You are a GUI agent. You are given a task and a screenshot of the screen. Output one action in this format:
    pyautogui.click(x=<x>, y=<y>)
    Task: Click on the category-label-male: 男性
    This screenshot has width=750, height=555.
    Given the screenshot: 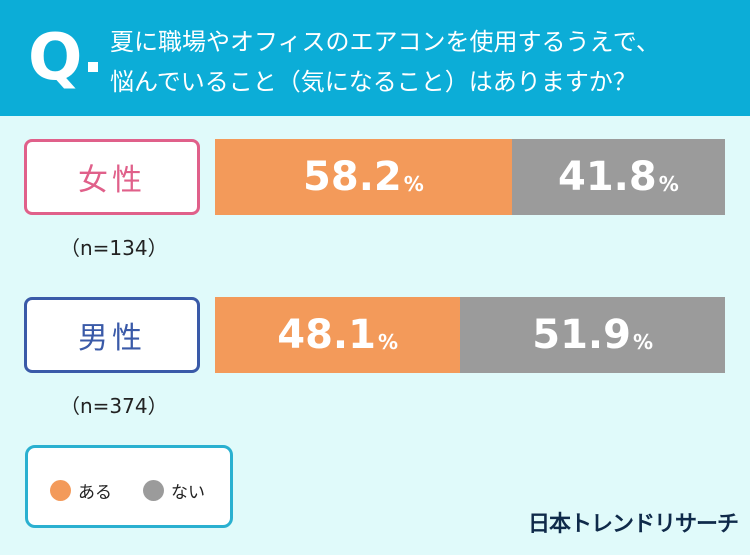 What is the action you would take?
    pyautogui.click(x=112, y=335)
    